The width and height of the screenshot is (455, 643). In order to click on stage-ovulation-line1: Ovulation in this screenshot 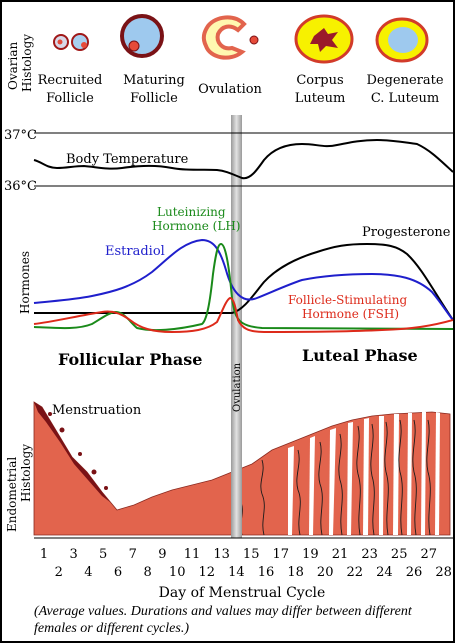, I will do `click(230, 89)`.